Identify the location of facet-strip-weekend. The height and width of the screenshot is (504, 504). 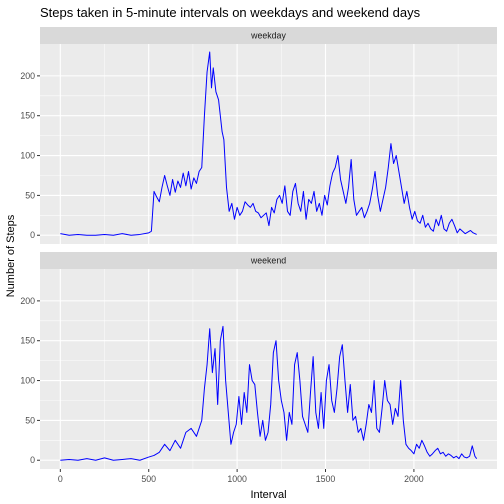
(268, 260).